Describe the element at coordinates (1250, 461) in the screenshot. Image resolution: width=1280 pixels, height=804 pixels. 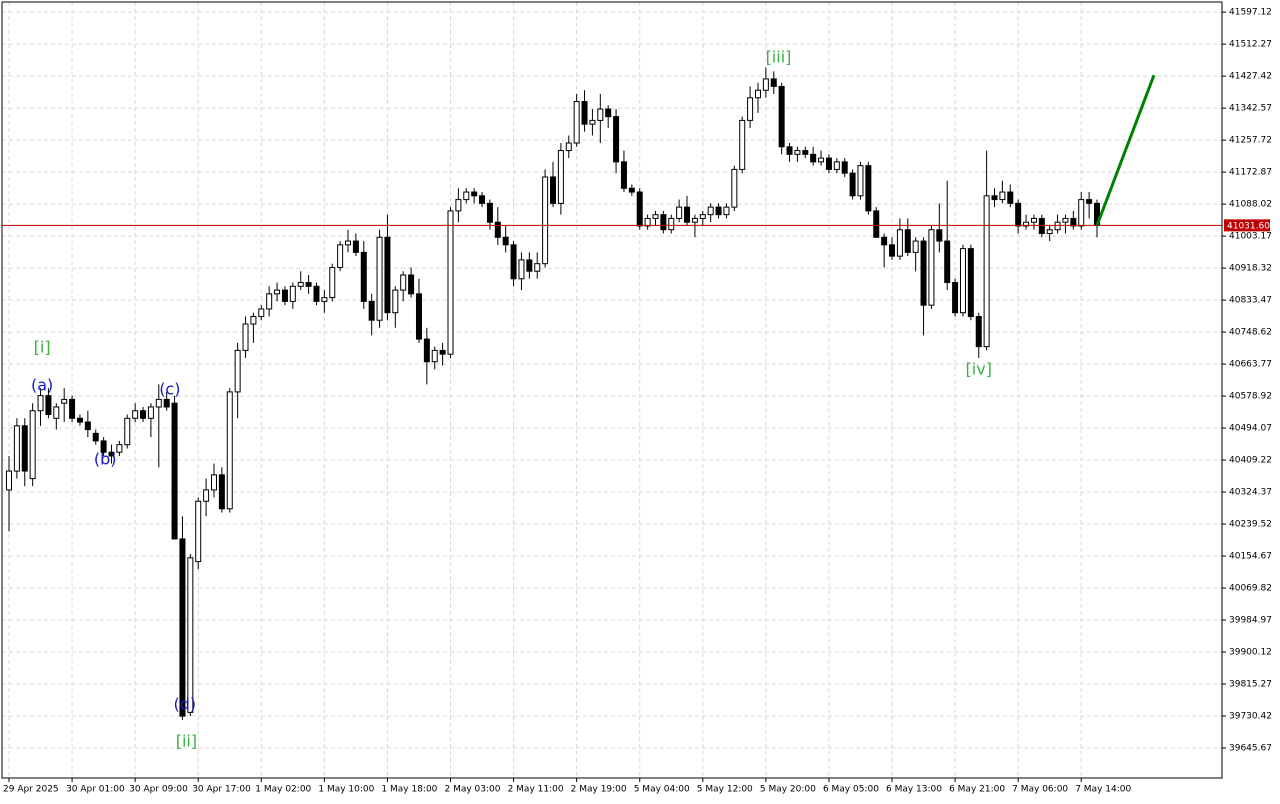
I see `y-tick-label: 40409.22` at that location.